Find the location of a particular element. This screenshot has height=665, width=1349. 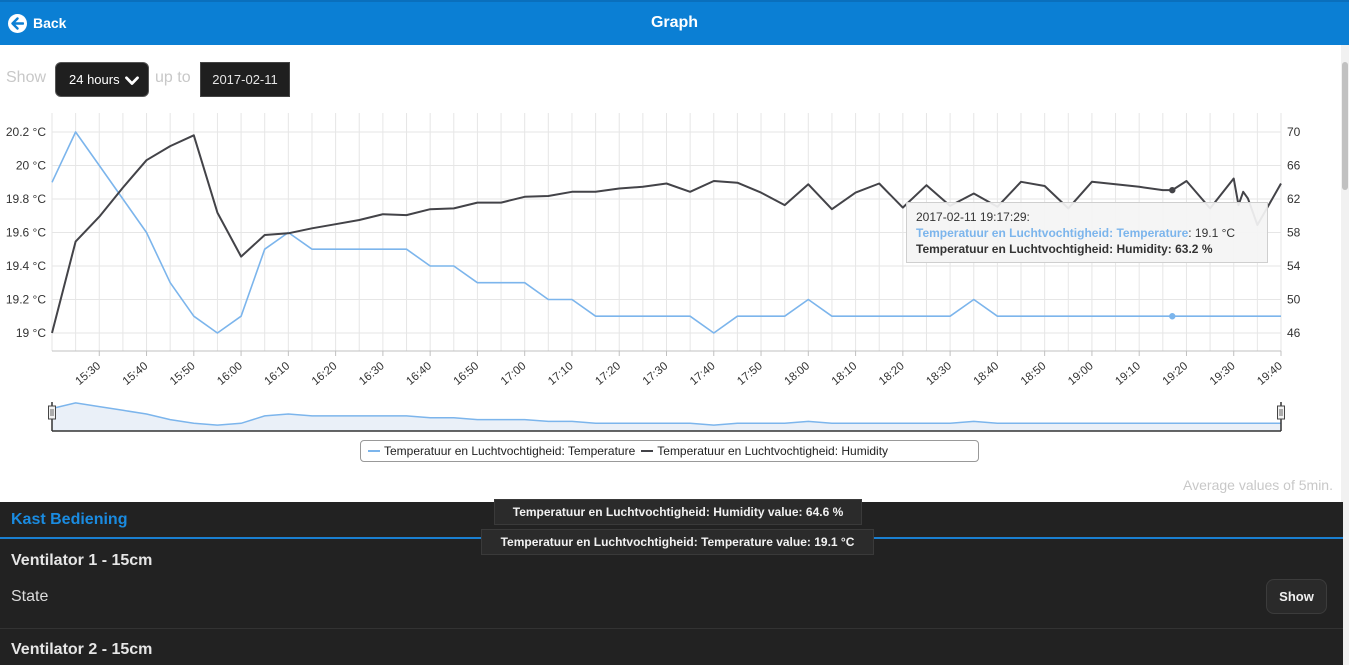

show-button: Show is located at coordinates (1296, 596).